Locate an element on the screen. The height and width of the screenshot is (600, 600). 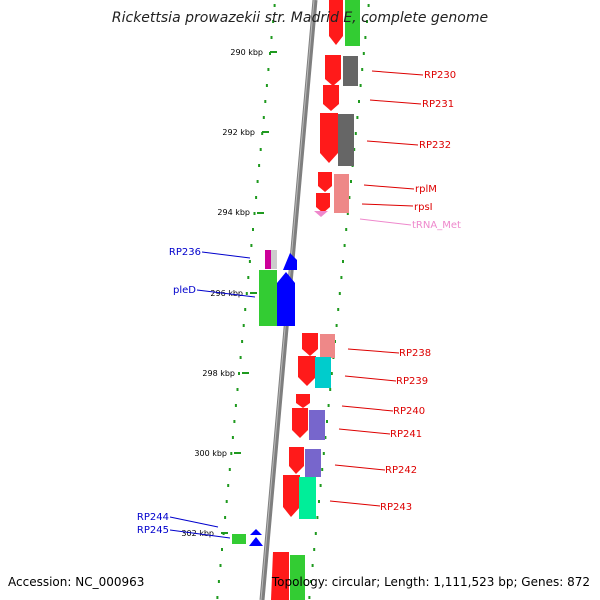
gene-label-rp230: RP230 is located at coordinates (440, 75).